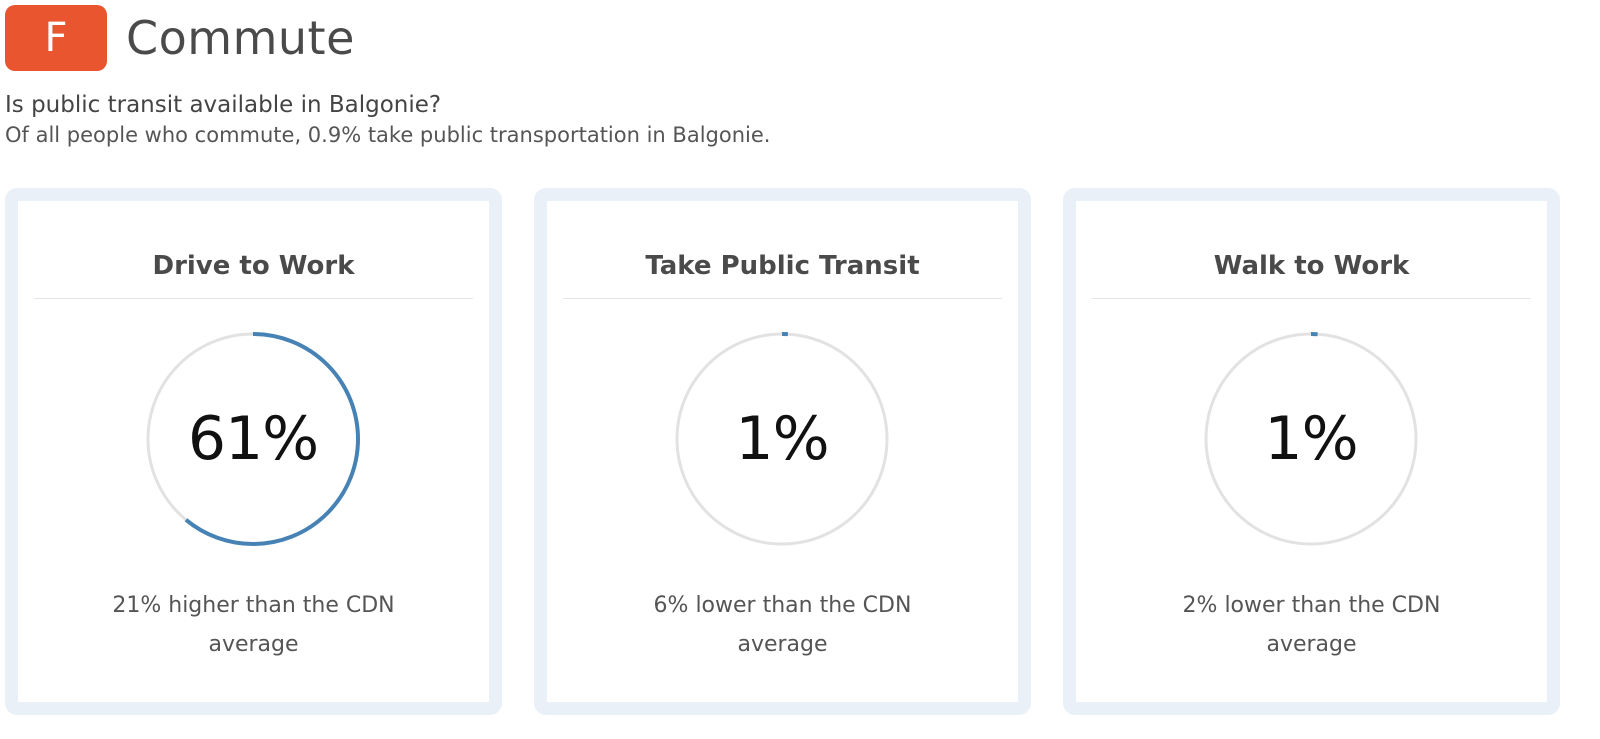 This screenshot has width=1600, height=739. Describe the element at coordinates (240, 38) in the screenshot. I see `section-title: Commute` at that location.